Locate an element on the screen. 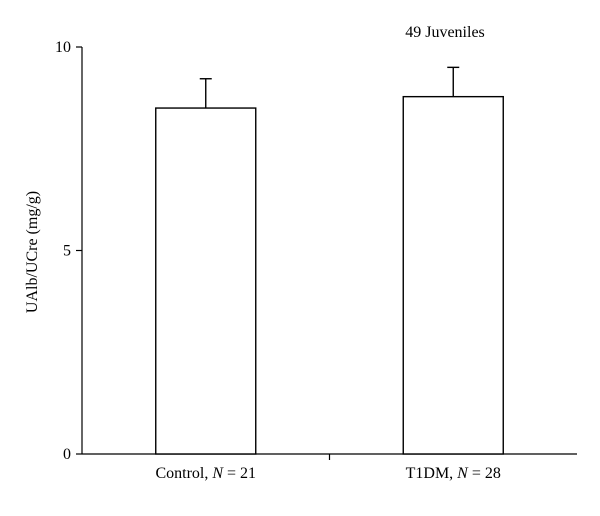  y-ticks: 0 5 10 is located at coordinates (68, 251).